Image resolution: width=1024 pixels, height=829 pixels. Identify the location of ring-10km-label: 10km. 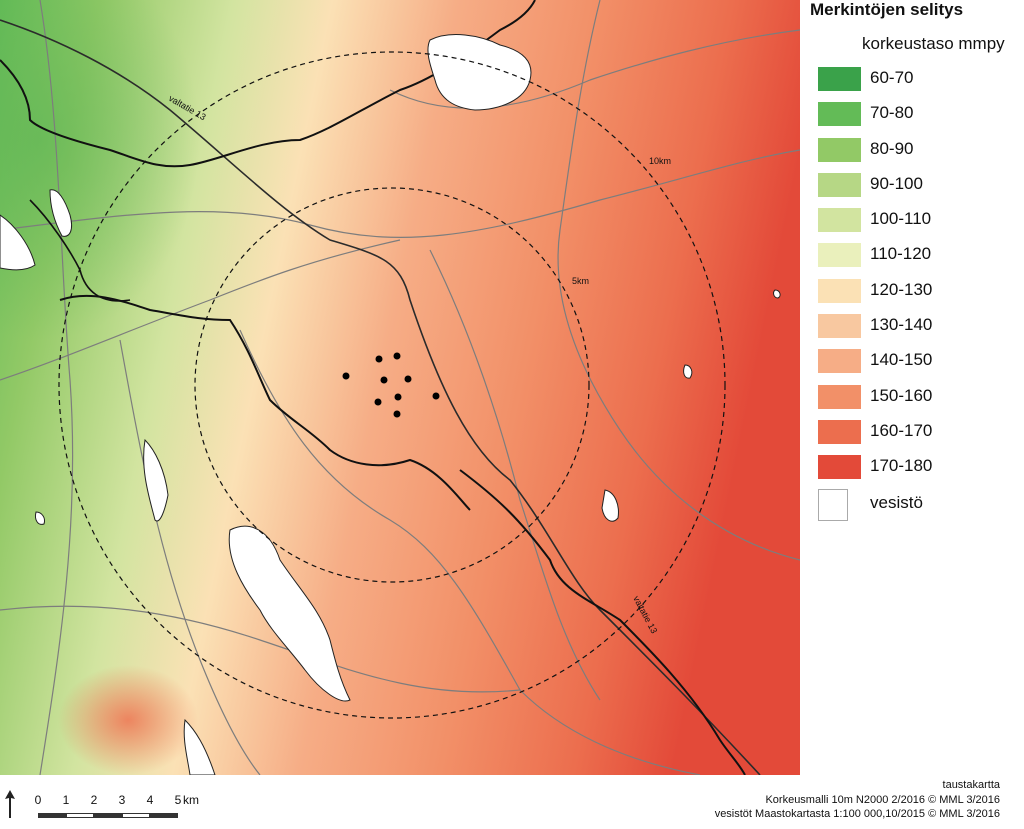
(660, 161).